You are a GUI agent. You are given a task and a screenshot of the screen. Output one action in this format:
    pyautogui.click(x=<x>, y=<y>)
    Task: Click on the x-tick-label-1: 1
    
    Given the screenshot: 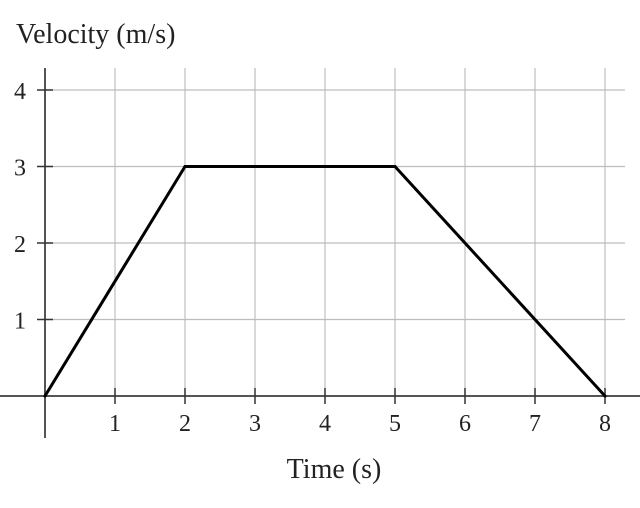 What is the action you would take?
    pyautogui.click(x=115, y=424)
    